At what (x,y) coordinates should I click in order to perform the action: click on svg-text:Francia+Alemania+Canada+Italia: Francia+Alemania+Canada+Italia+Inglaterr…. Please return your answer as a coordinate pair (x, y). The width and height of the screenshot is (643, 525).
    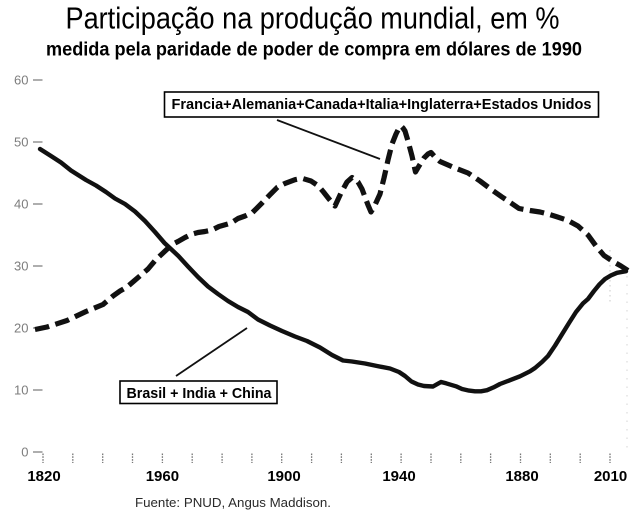
    Looking at the image, I should click on (382, 105).